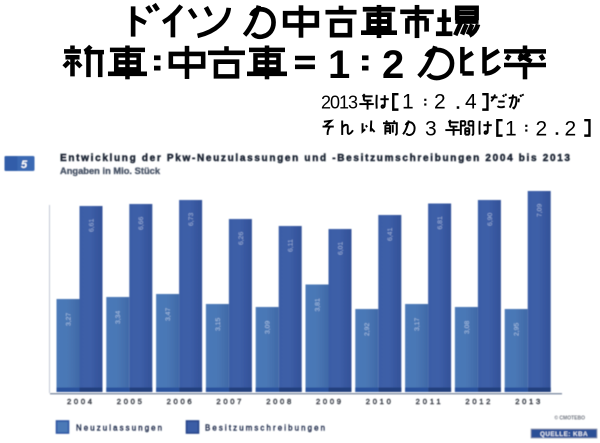 Image resolution: width=600 pixels, height=443 pixels. What do you see at coordinates (490, 219) in the screenshot?
I see `svg-text: 6,90` at bounding box center [490, 219].